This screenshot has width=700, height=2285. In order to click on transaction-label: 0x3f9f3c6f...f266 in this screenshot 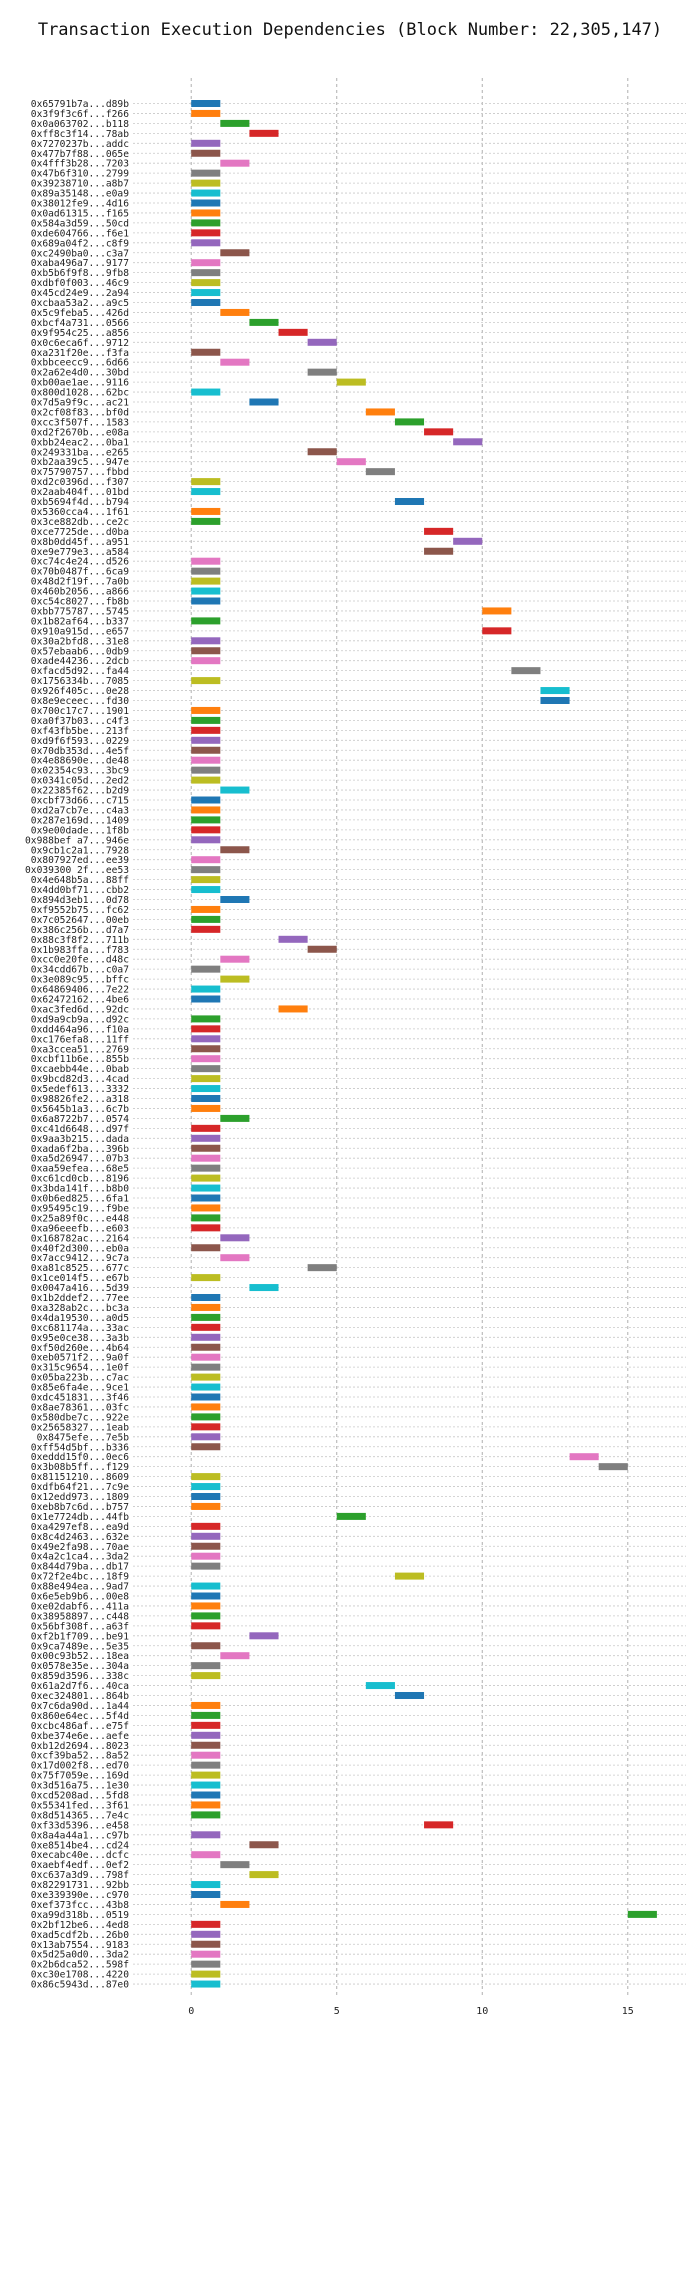, I will do `click(80, 114)`.